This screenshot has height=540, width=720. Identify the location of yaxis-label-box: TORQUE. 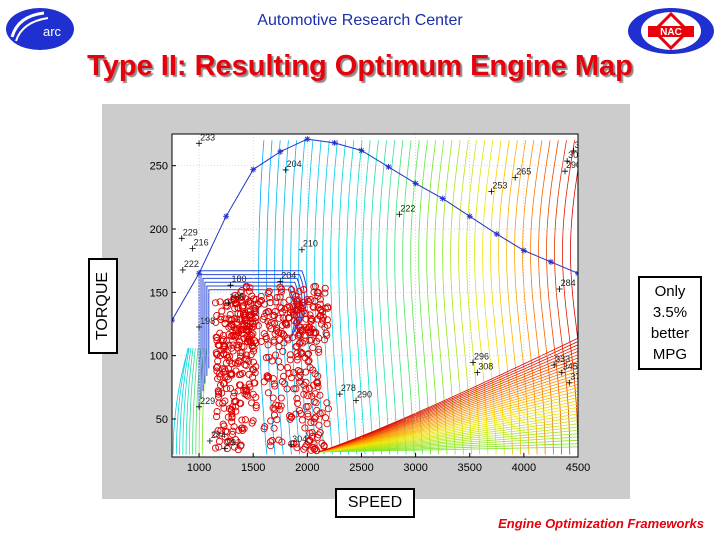
(103, 306).